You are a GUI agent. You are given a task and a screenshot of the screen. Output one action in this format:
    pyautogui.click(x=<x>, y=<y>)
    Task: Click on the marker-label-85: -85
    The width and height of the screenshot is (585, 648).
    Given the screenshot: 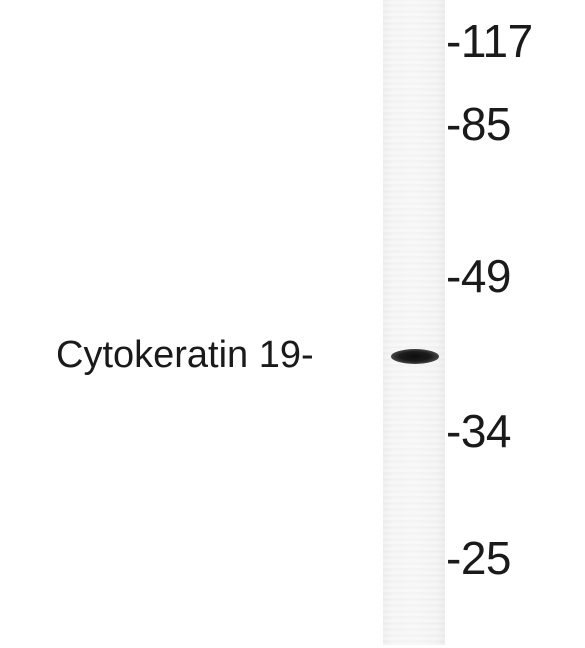 What is the action you would take?
    pyautogui.click(x=478, y=124)
    